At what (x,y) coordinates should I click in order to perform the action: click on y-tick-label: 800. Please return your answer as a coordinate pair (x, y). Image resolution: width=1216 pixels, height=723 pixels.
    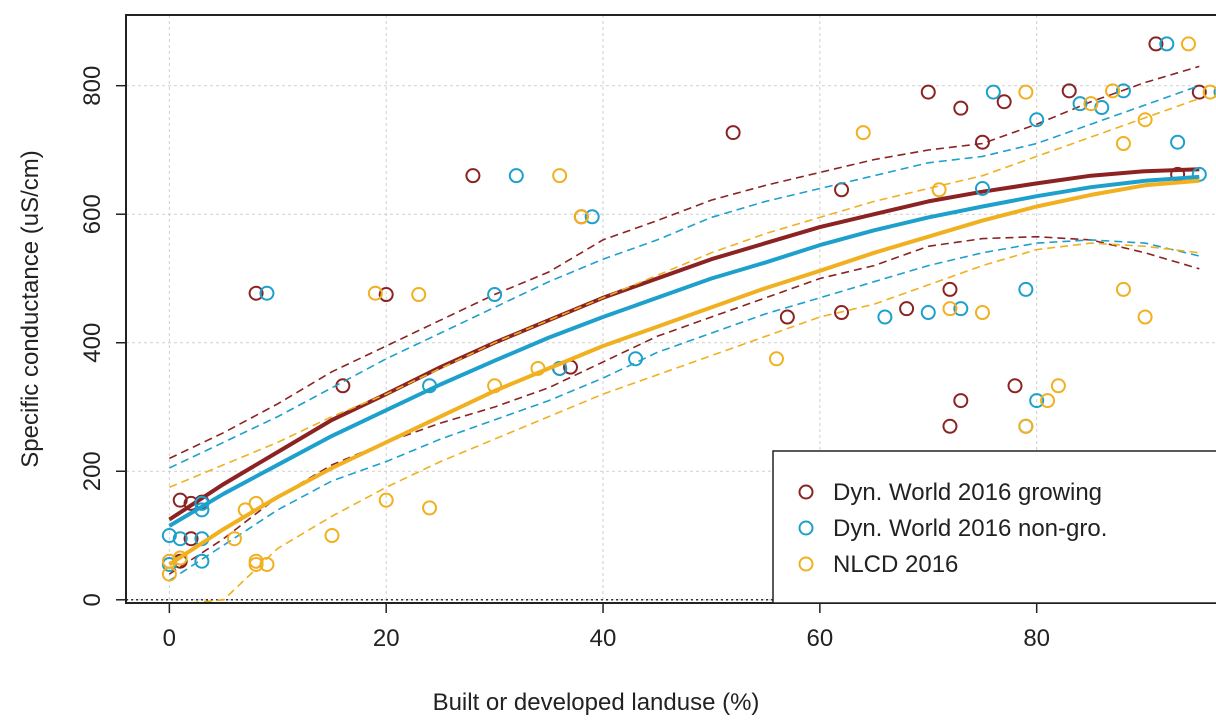
    Looking at the image, I should click on (92, 86).